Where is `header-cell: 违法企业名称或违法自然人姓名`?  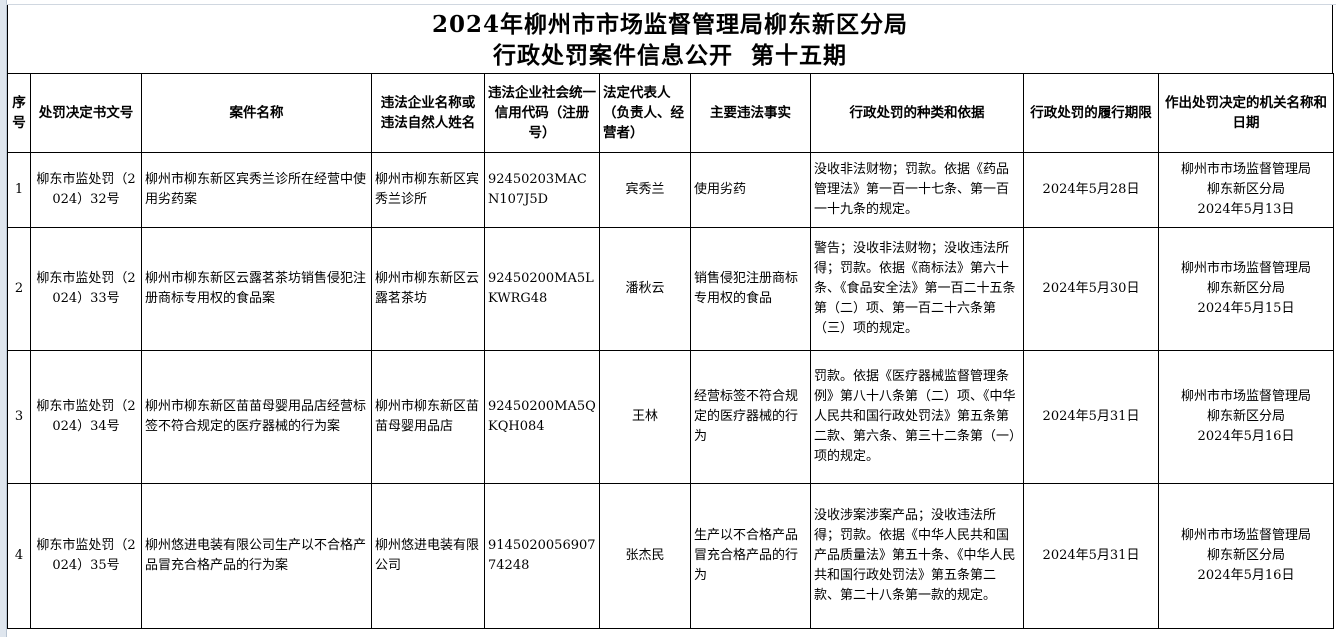
header-cell: 违法企业名称或违法自然人姓名 is located at coordinates (428, 113).